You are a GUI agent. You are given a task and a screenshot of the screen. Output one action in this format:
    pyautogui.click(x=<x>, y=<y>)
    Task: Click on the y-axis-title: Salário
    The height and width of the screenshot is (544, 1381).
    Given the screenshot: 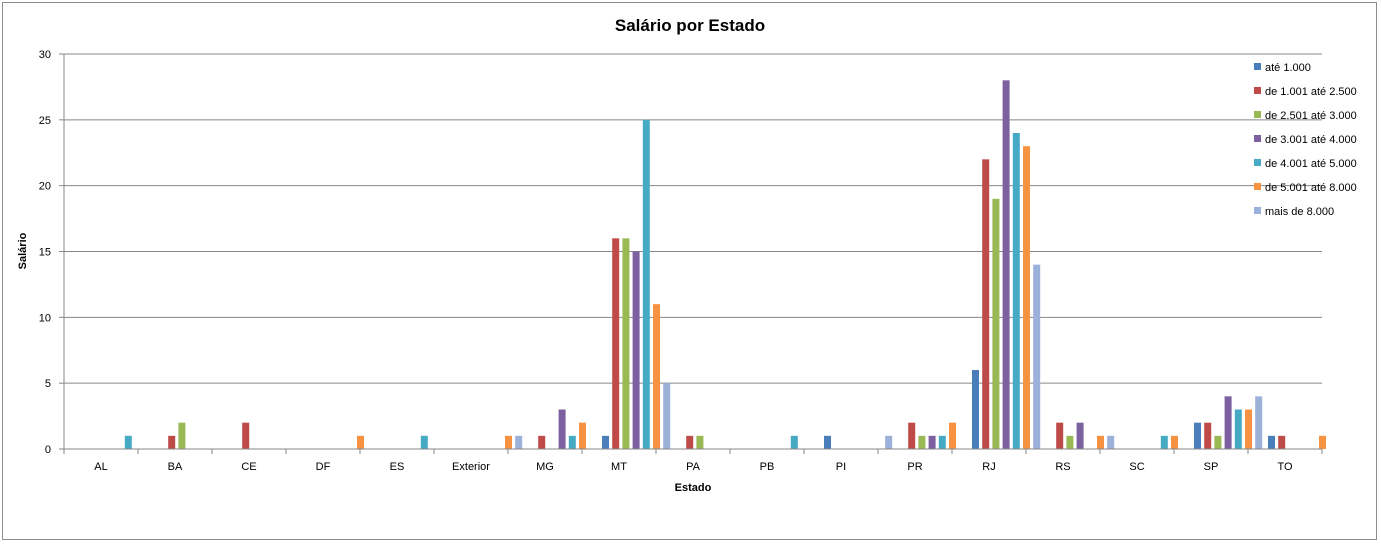 What is the action you would take?
    pyautogui.click(x=23, y=250)
    